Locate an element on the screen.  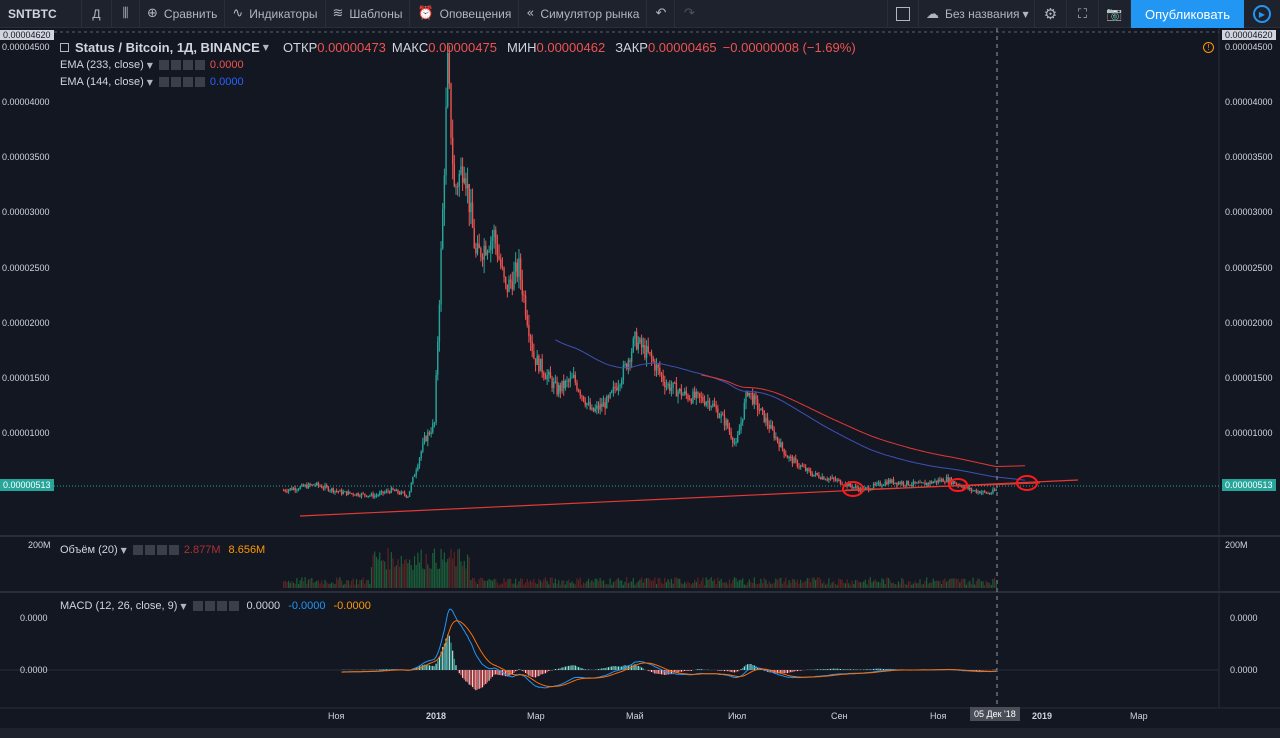
interval-button: Д is located at coordinates (97, 14).